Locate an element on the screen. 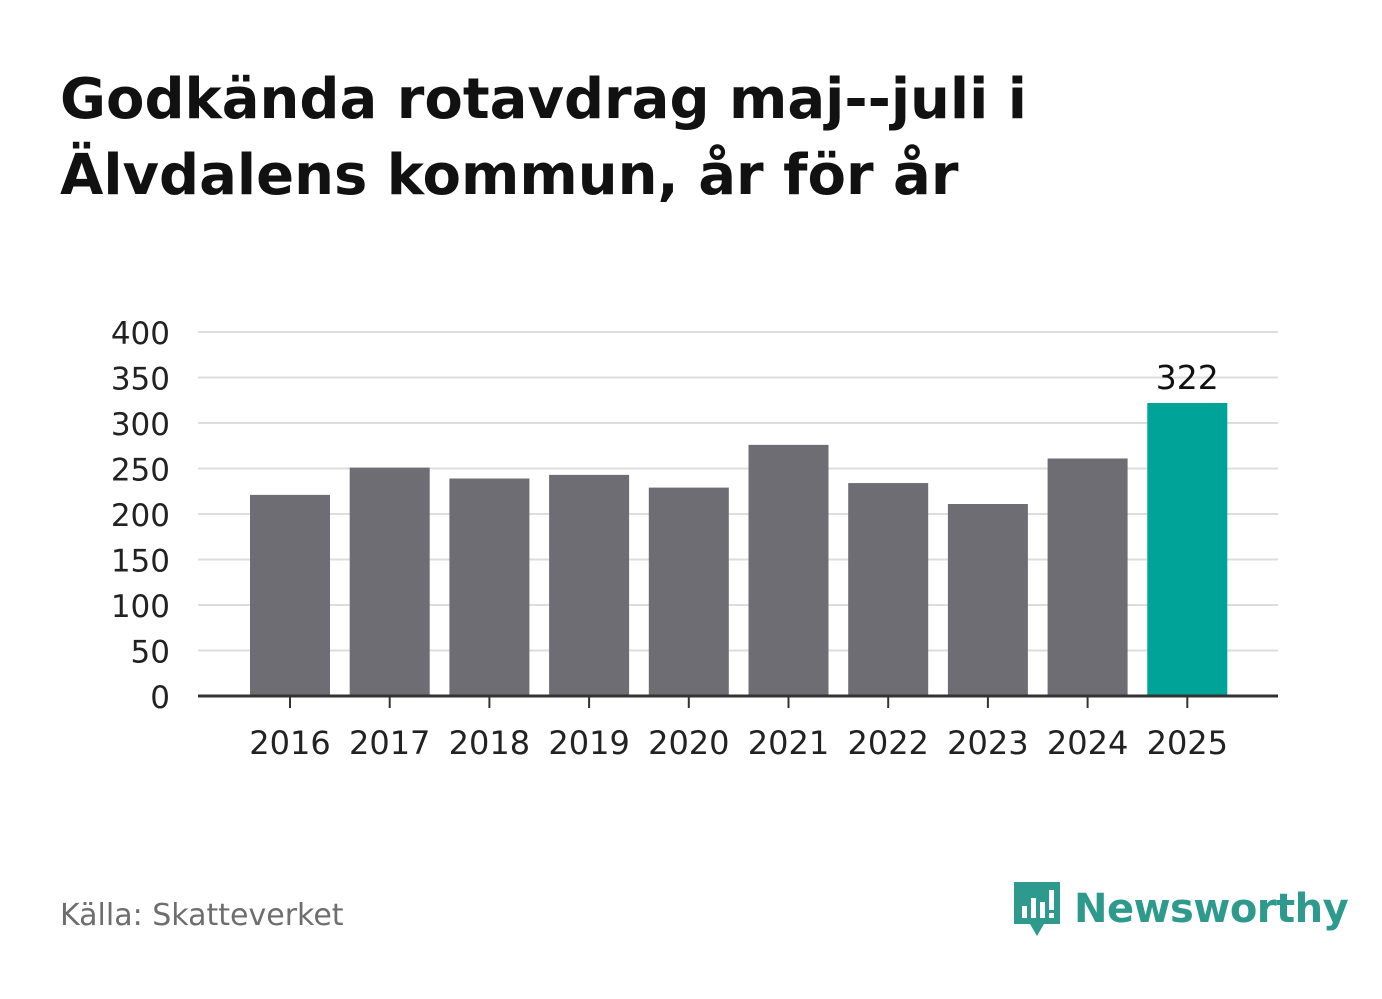  y-tick-label: 350 is located at coordinates (140, 380).